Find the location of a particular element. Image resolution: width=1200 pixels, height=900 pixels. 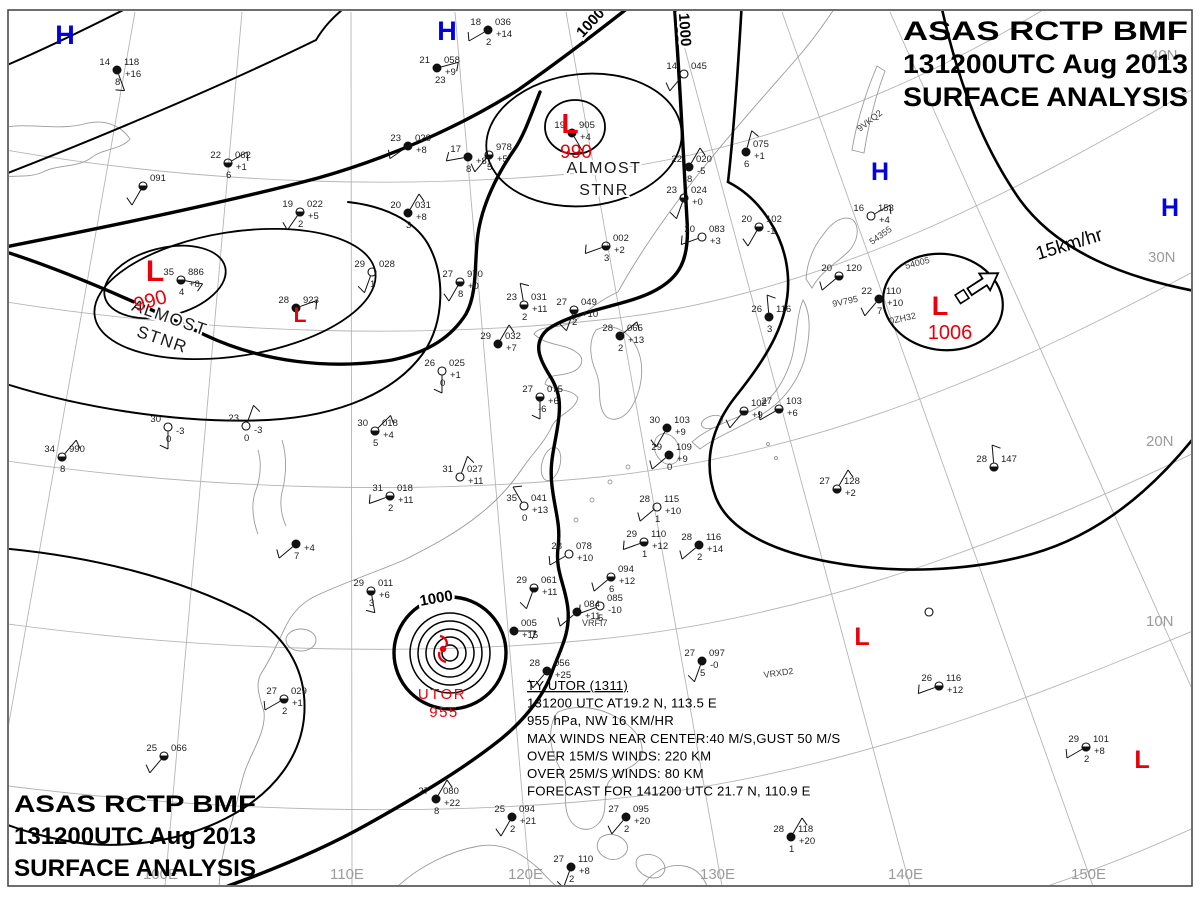

station-pressure: 905 is located at coordinates (587, 125).